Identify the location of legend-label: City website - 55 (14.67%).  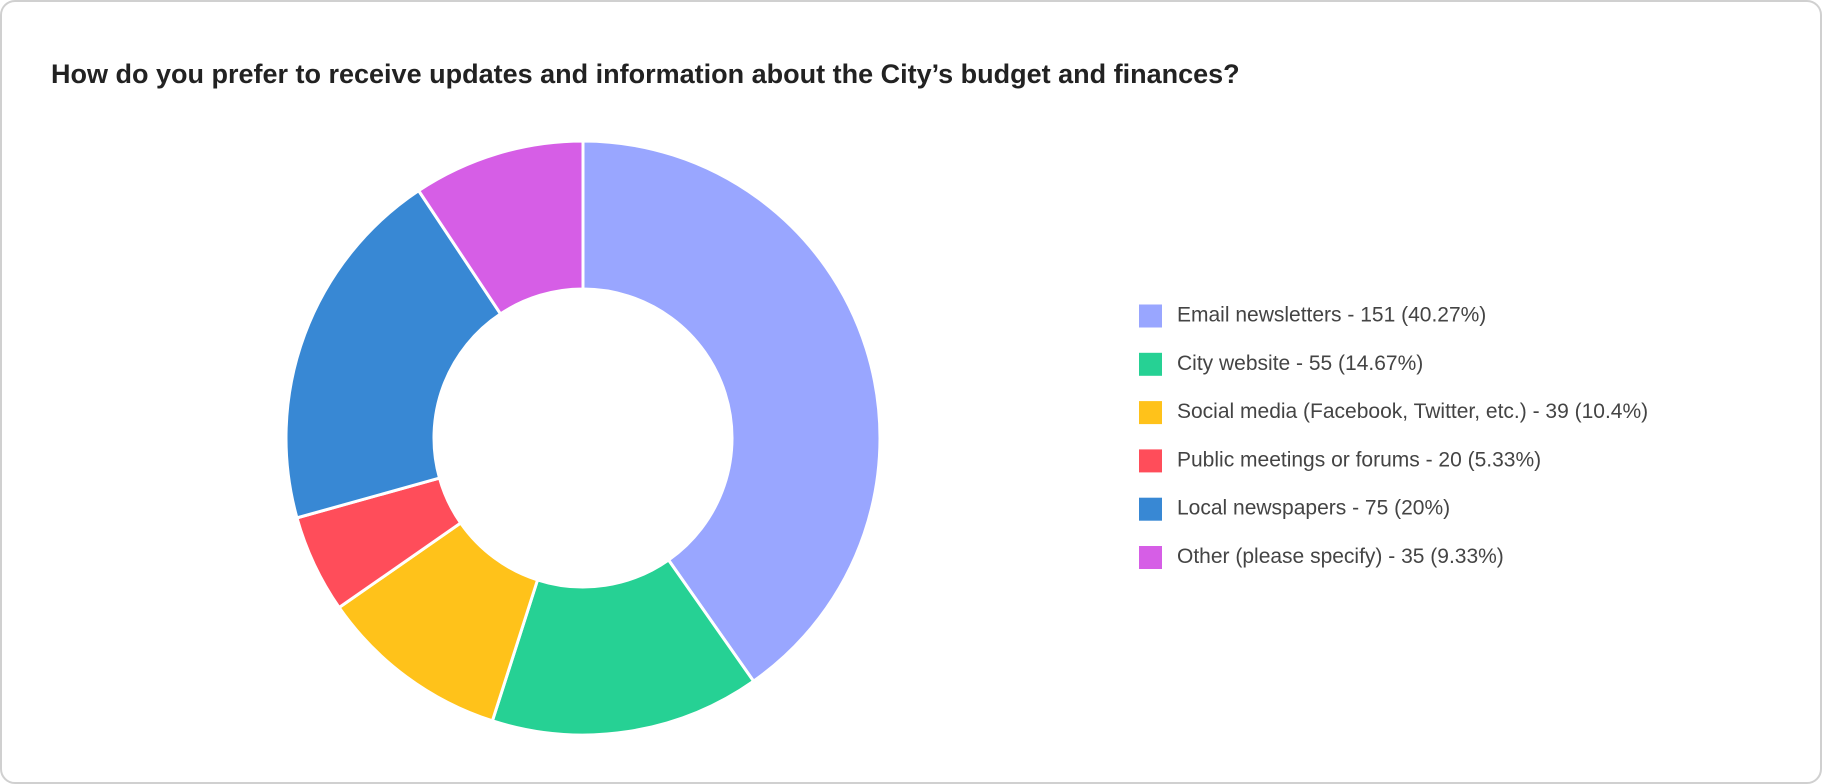
(1300, 363).